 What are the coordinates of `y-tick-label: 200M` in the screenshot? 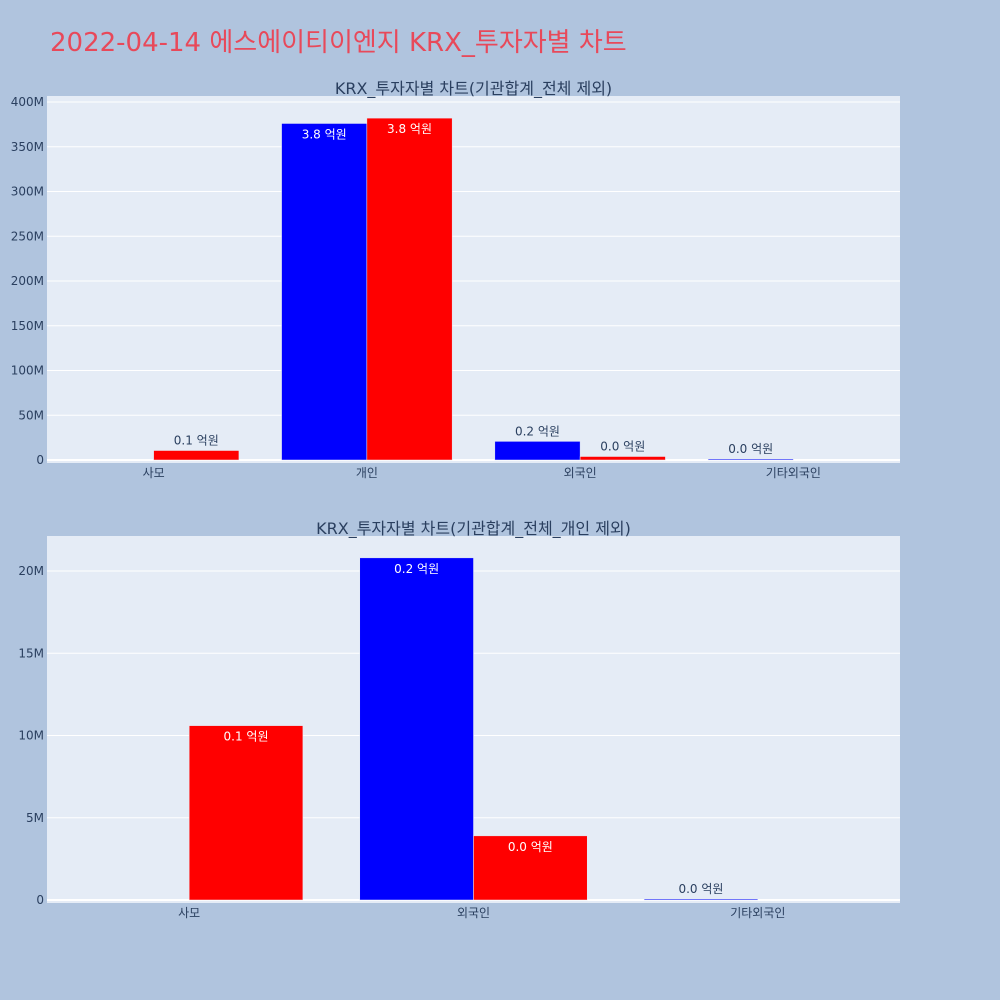 It's located at (27, 281).